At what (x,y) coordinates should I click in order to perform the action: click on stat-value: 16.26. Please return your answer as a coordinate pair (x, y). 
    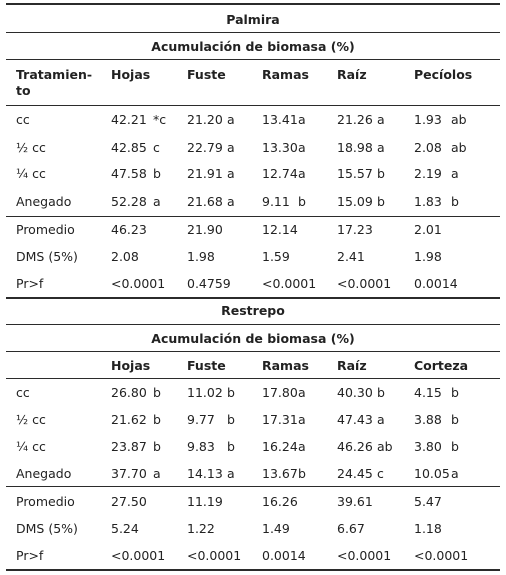
    Looking at the image, I should click on (280, 501).